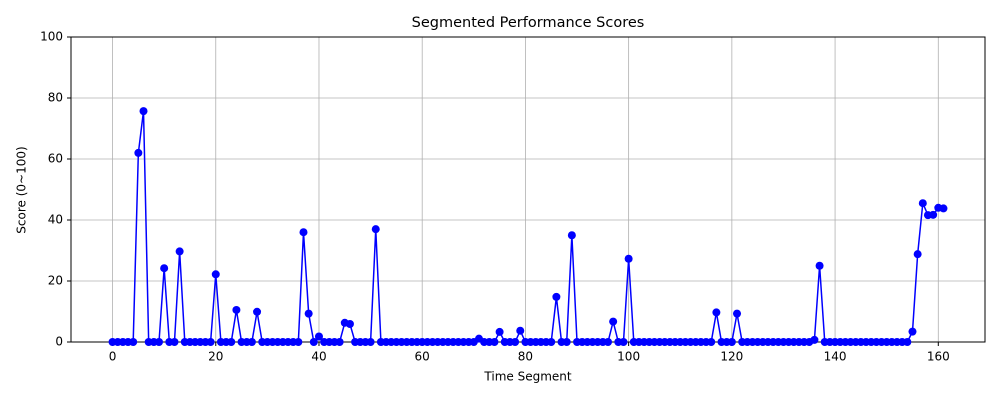 The image size is (1000, 404). I want to click on y-tick-label: 60, so click(55, 159).